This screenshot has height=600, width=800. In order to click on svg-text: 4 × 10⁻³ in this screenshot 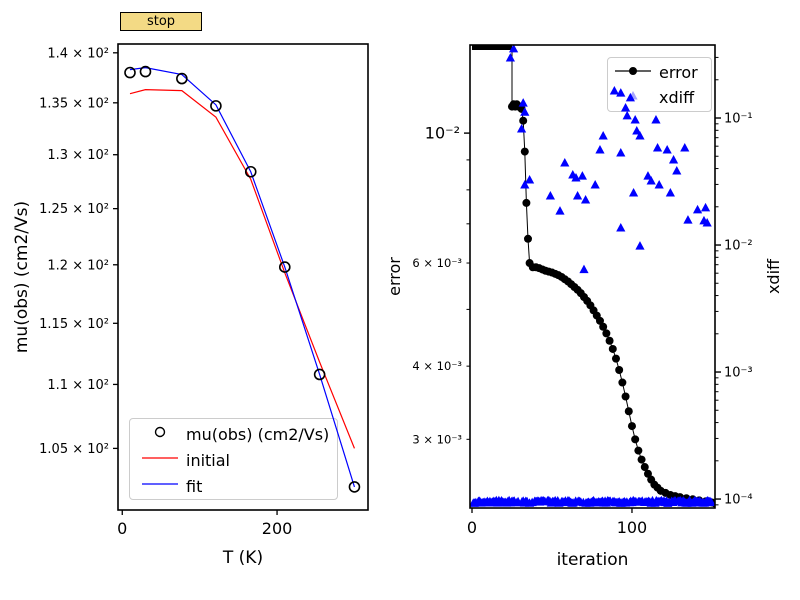, I will do `click(437, 366)`.